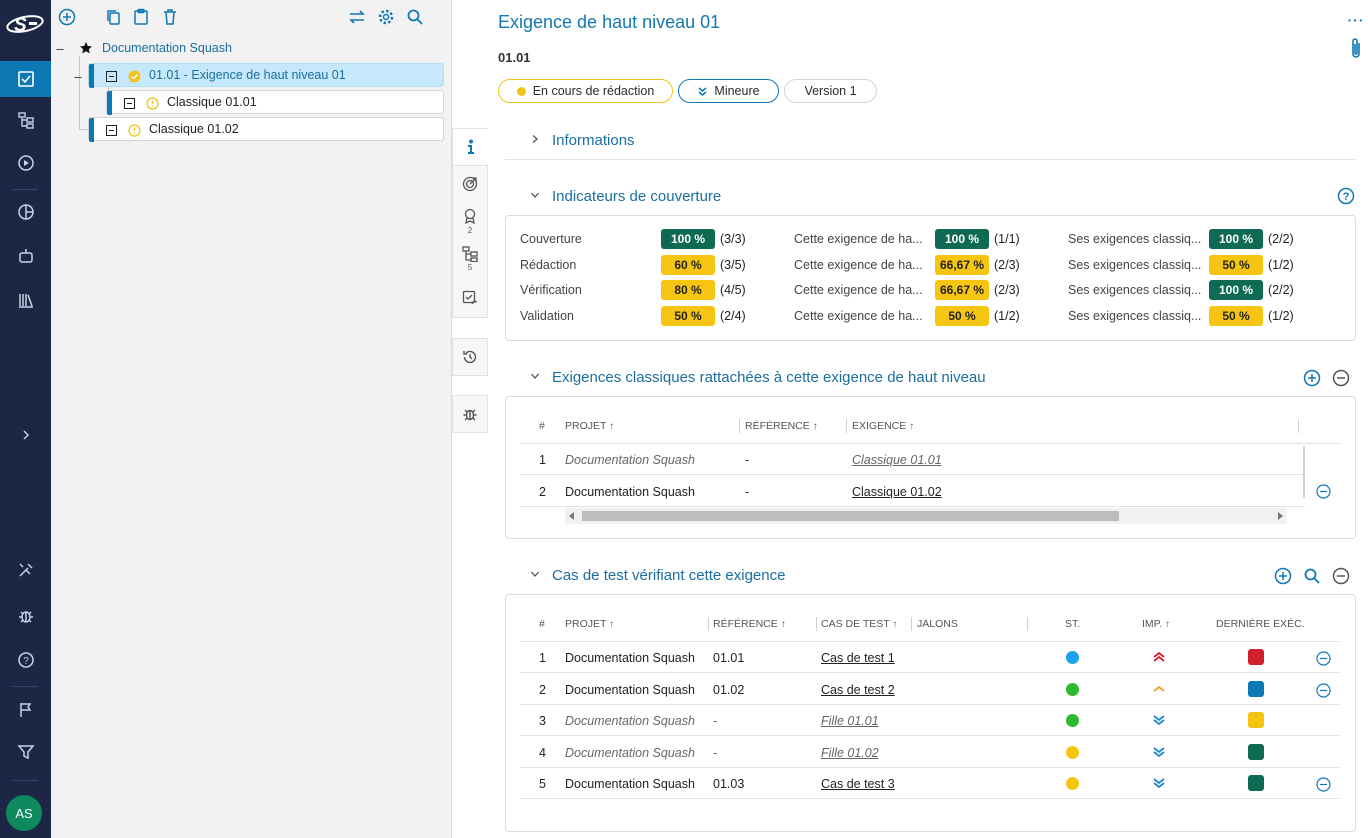 The image size is (1368, 838). Describe the element at coordinates (25, 435) in the screenshot. I see `expand-navbar-chevron-icon` at that location.